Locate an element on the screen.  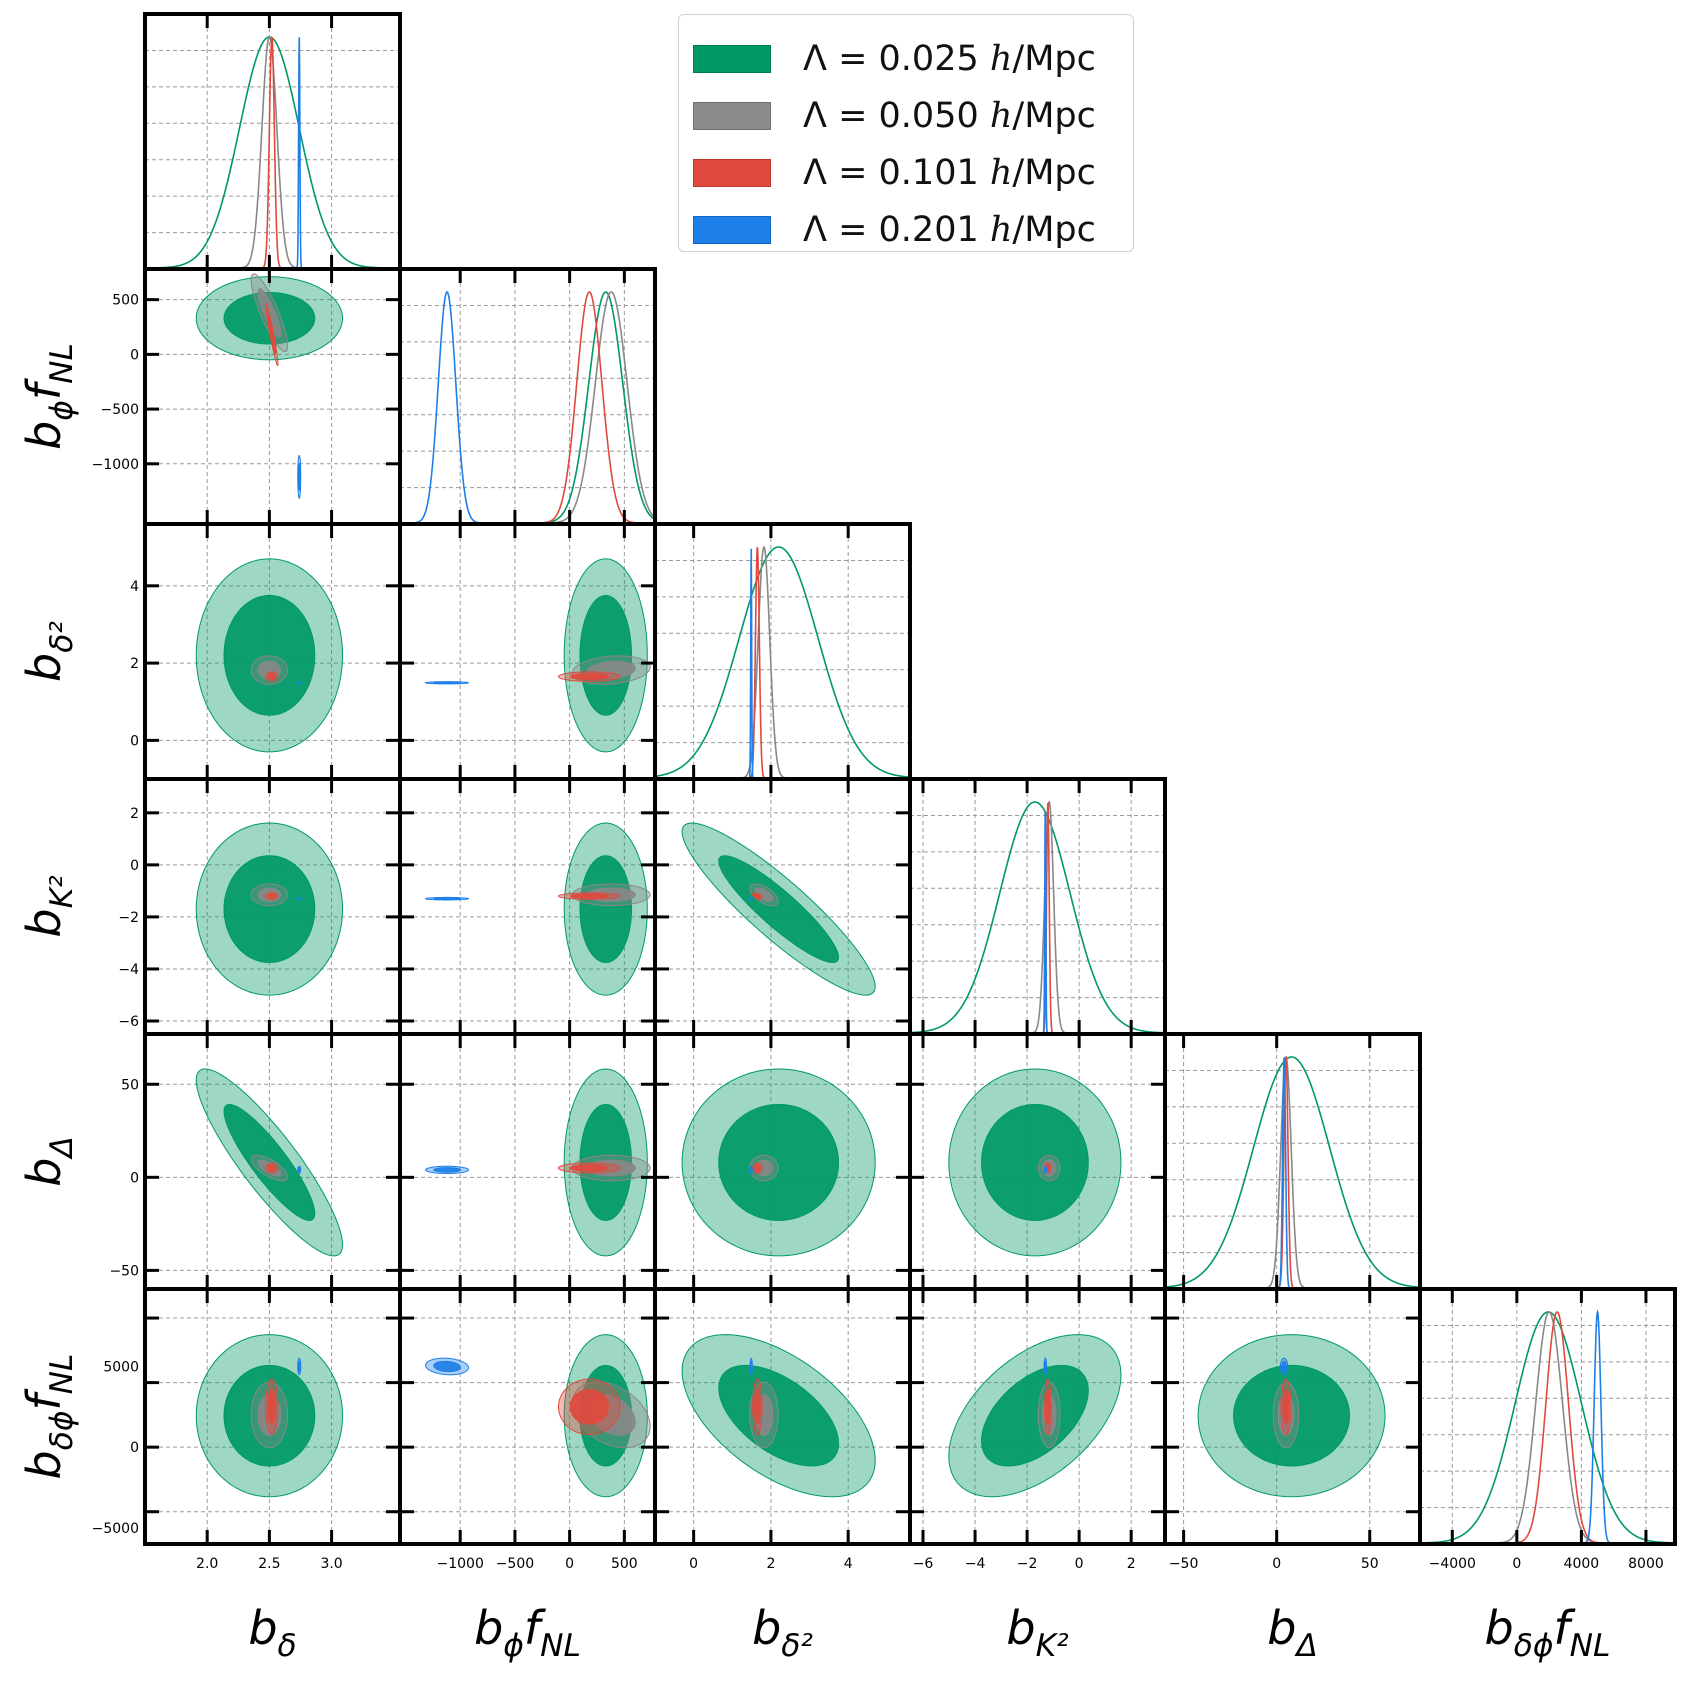
y-axis-label-param-3: bK² is located at coordinates (48, 906).